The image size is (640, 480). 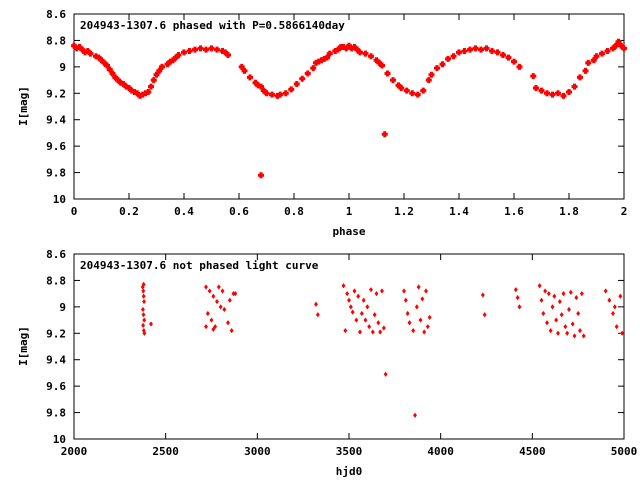 I want to click on x-tick-label: 0.8, so click(x=294, y=211).